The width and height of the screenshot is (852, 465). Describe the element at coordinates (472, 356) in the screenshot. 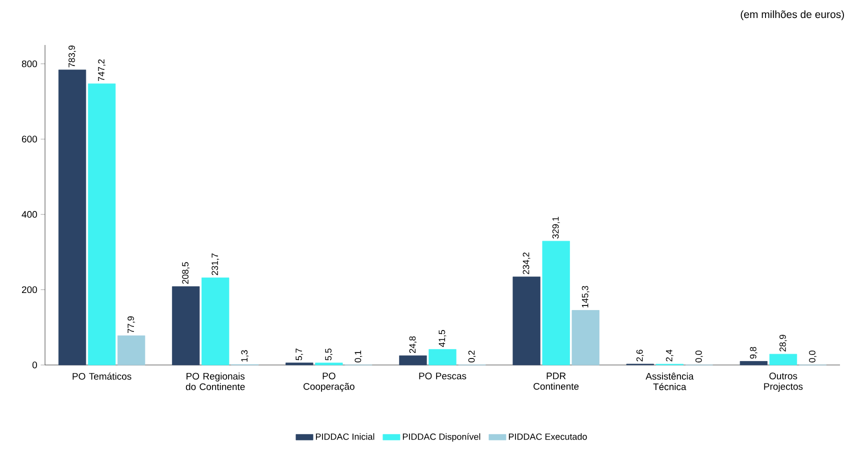

I see `data-label: 0,2` at that location.